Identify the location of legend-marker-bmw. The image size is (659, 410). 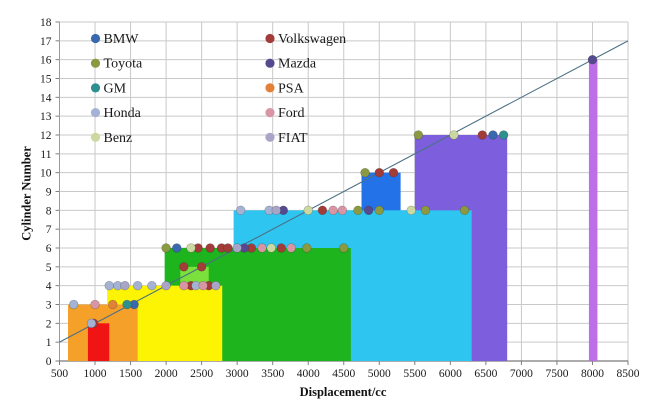
(95, 38).